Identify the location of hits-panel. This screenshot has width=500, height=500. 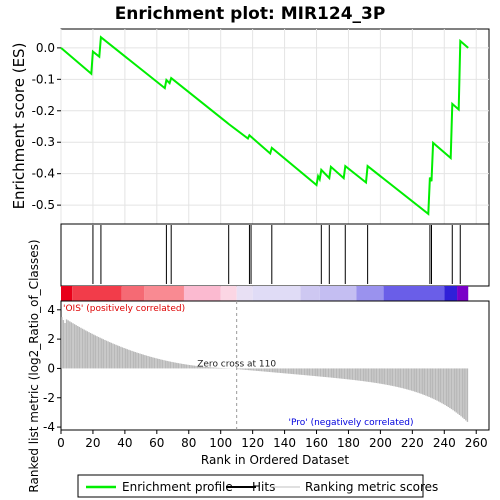
(275, 255).